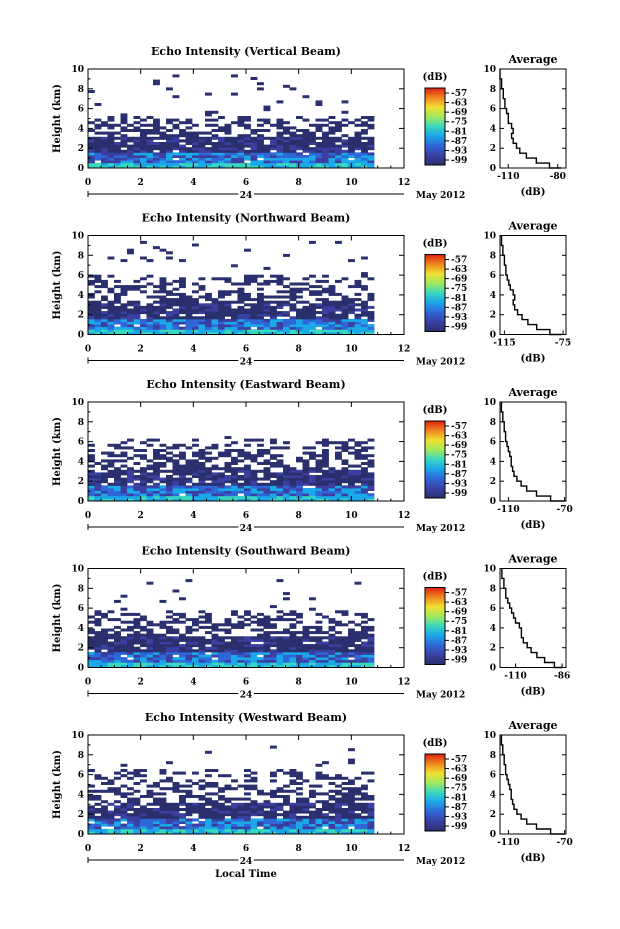 This screenshot has height=929, width=620. I want to click on average-y-tick-label: 2, so click(493, 649).